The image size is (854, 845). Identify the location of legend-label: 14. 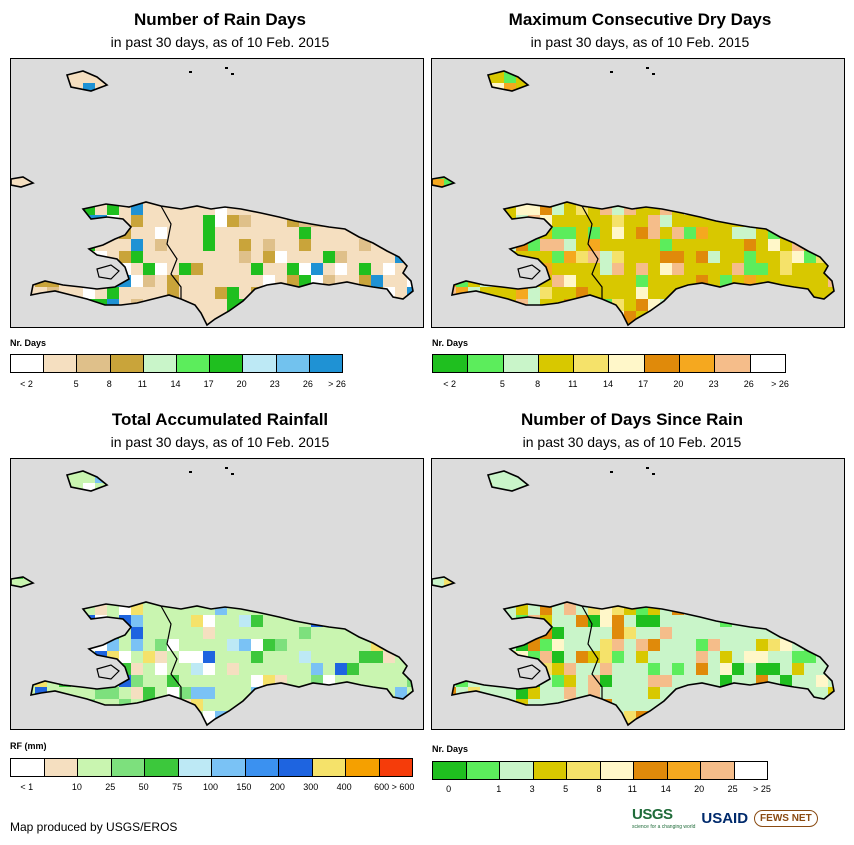
(175, 384).